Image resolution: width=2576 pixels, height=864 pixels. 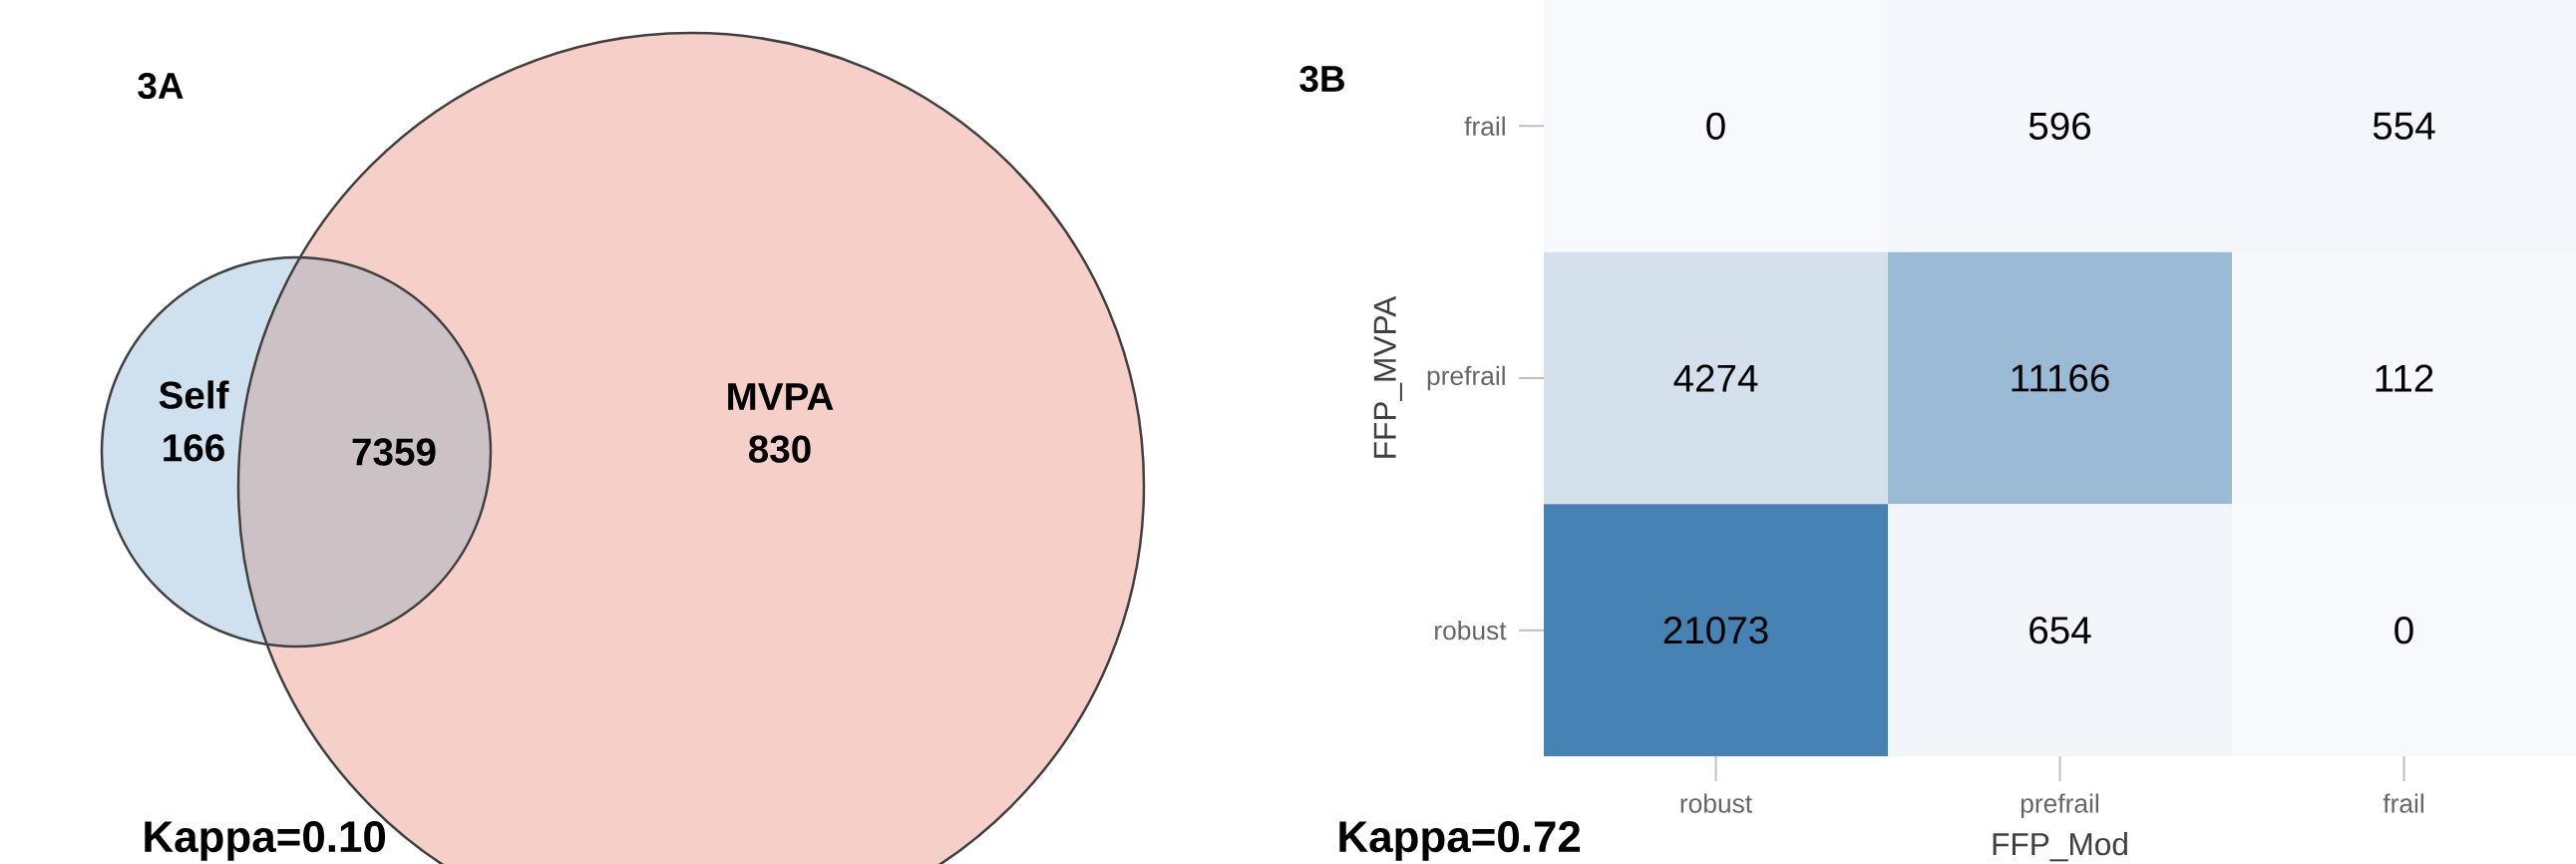 What do you see at coordinates (1321, 79) in the screenshot?
I see `text: 3B` at bounding box center [1321, 79].